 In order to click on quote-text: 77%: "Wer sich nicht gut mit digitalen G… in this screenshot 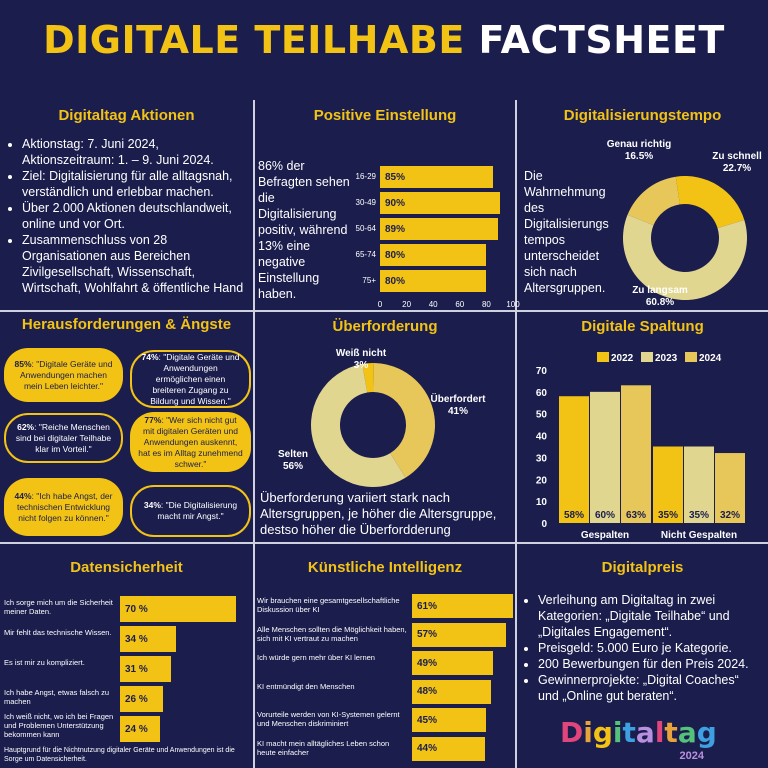, I will do `click(190, 441)`.